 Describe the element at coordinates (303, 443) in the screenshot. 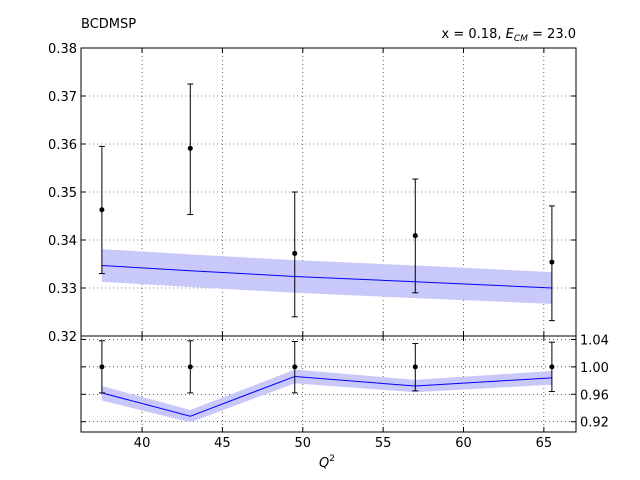

I see `xtick-label: 50` at that location.